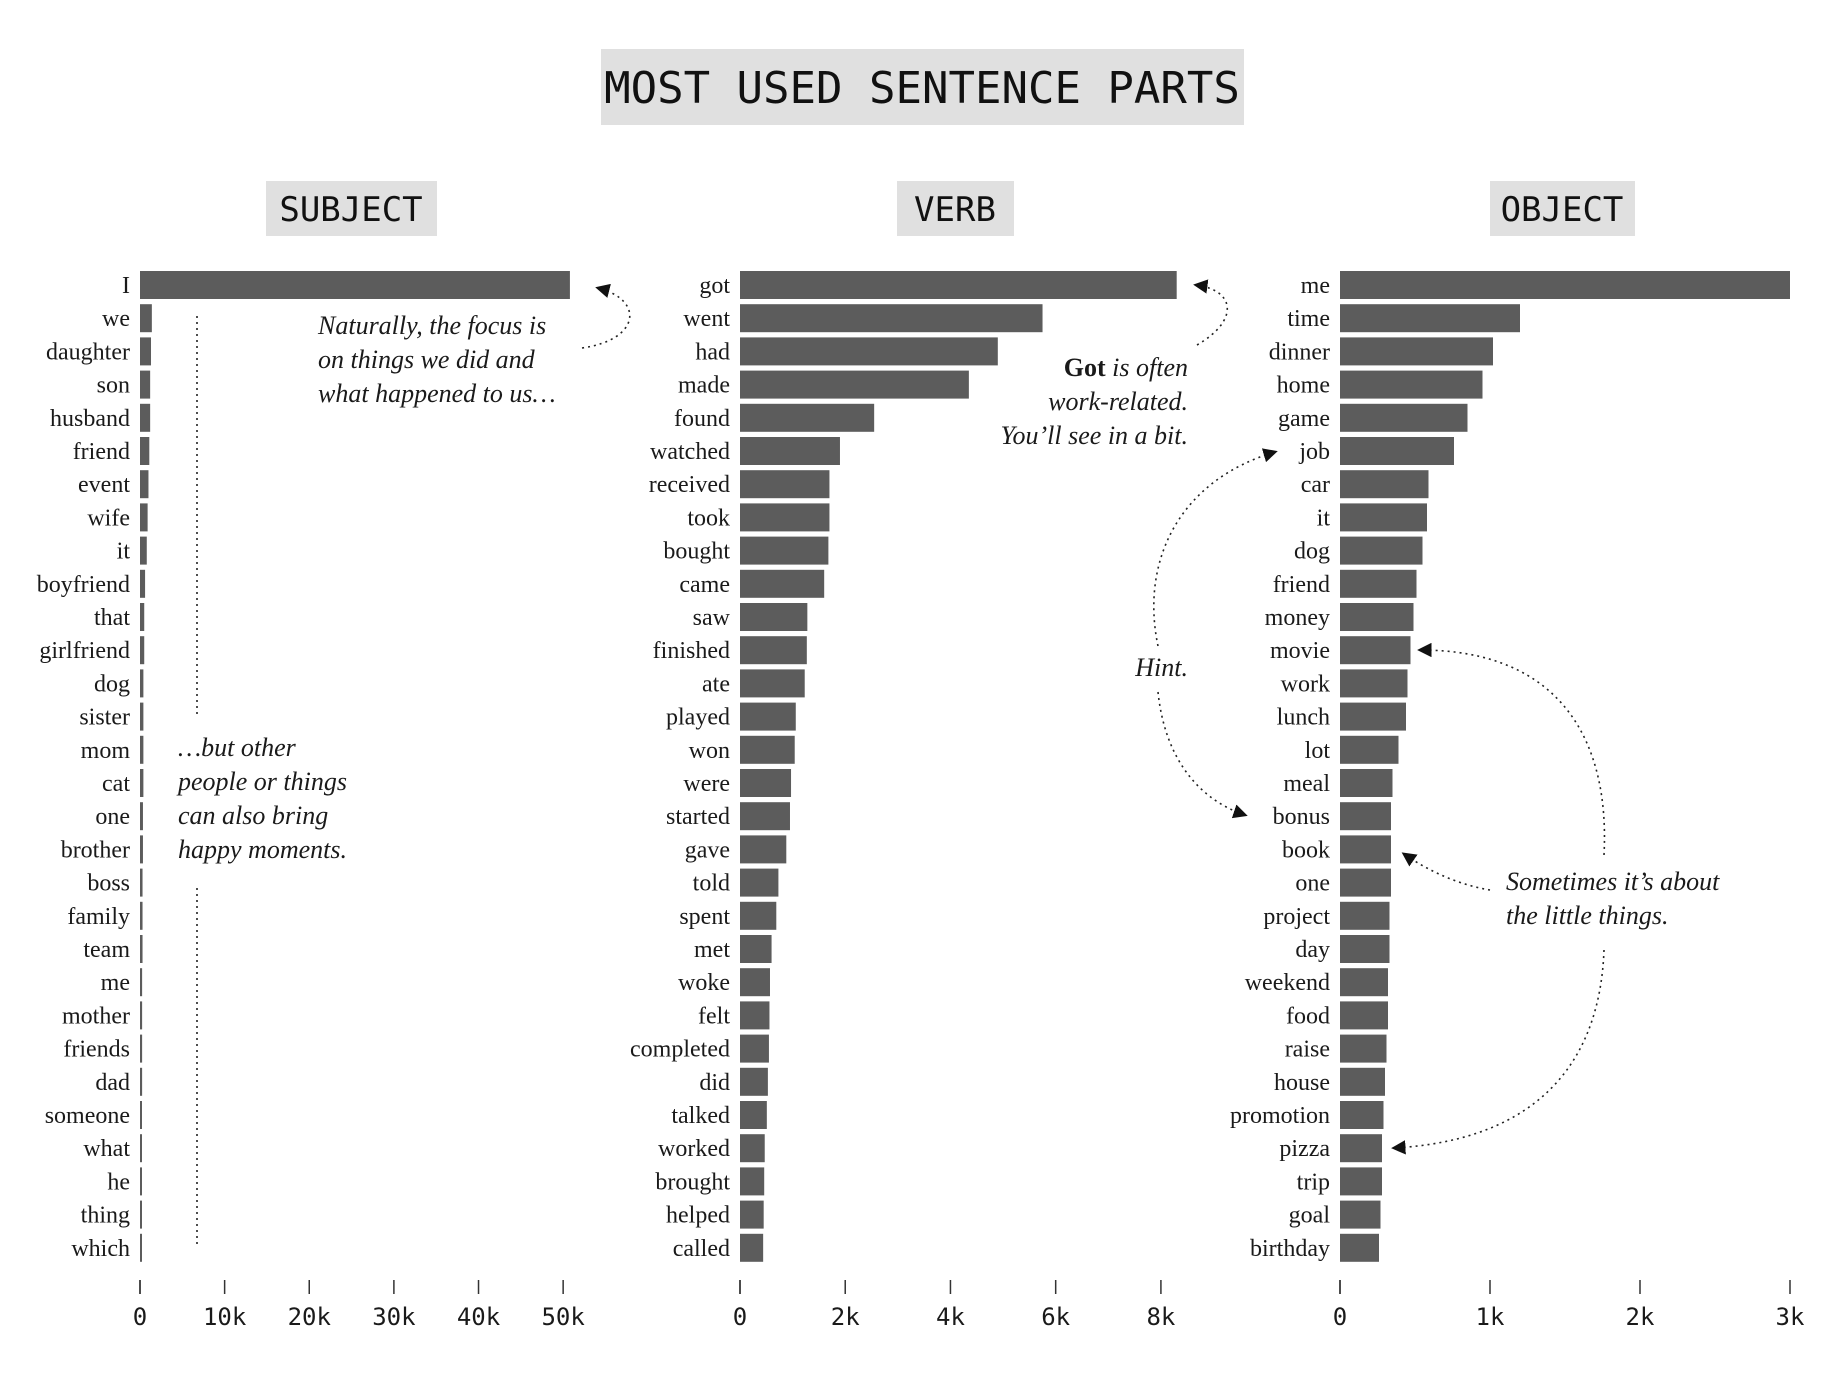 This screenshot has width=1840, height=1387. What do you see at coordinates (950, 1317) in the screenshot?
I see `verb-x-tick-label: 4k` at bounding box center [950, 1317].